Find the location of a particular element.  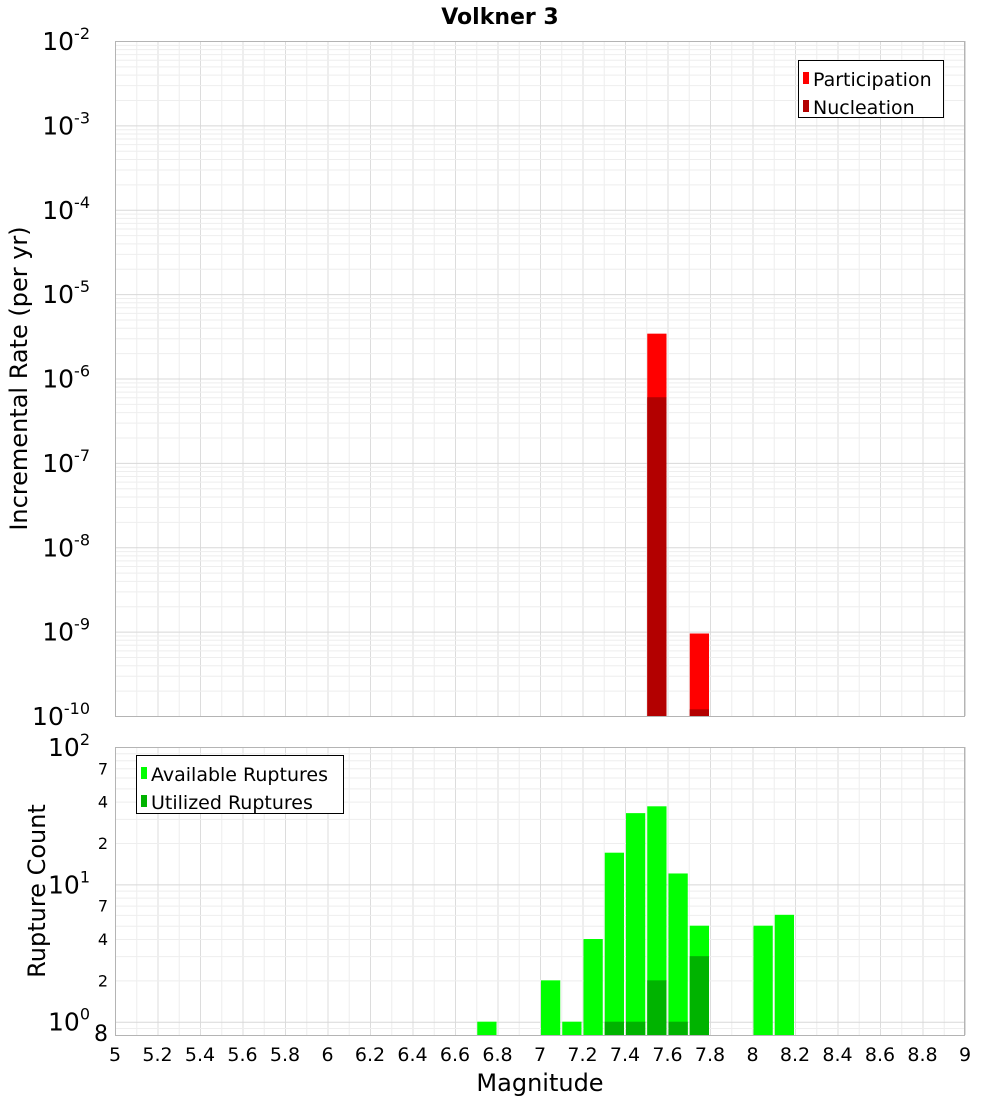

y-tick-label-top-exponent: -9 is located at coordinates (82, 624).